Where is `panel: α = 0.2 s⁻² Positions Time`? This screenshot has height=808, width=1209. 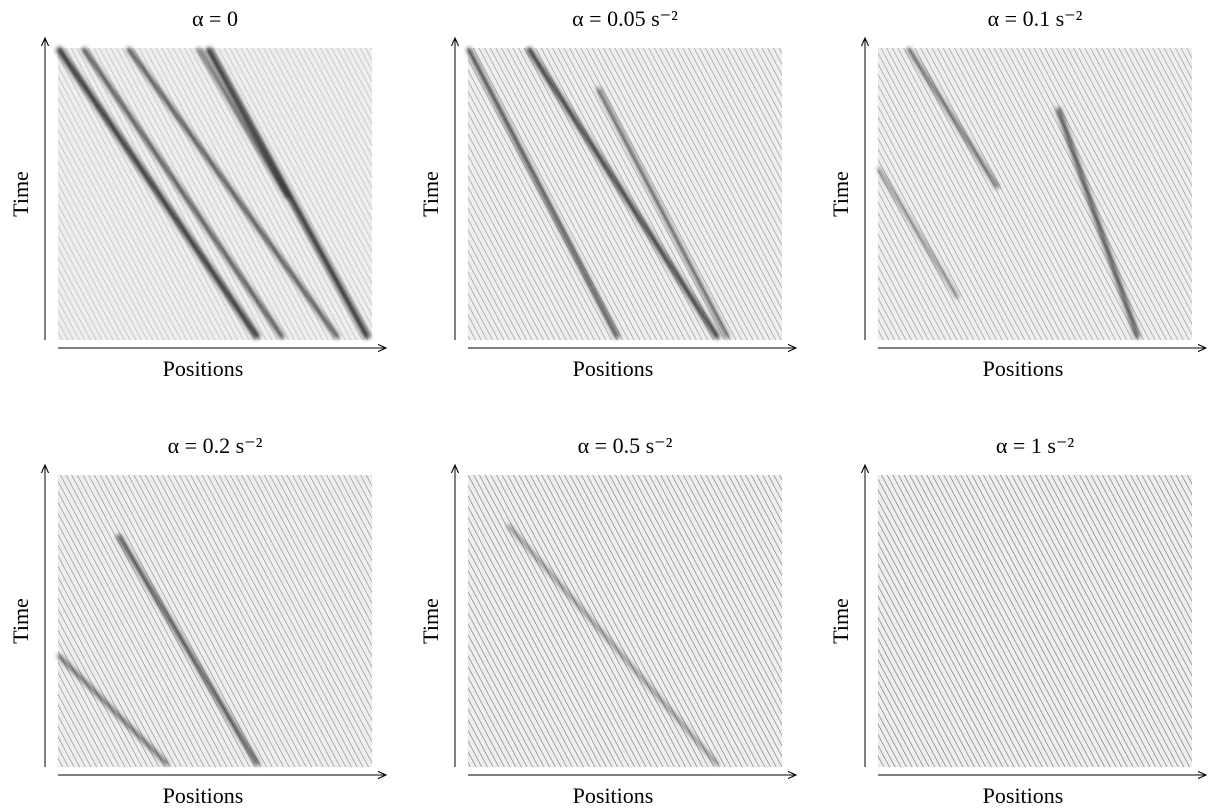
panel: α = 0.2 s⁻² Positions Time is located at coordinates (197, 620).